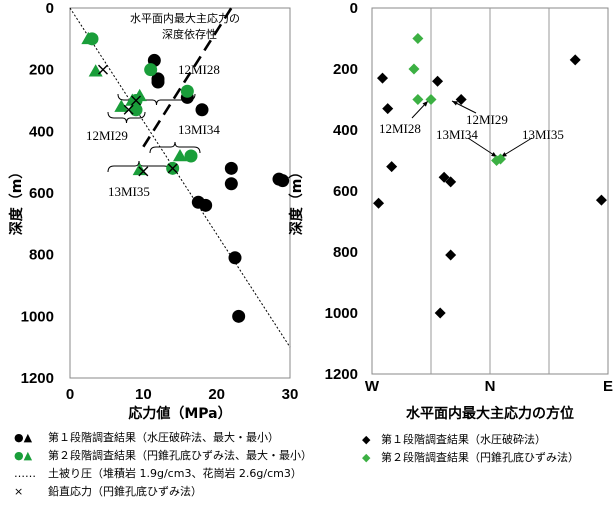 Image resolution: width=613 pixels, height=508 pixels. Describe the element at coordinates (480, 457) in the screenshot. I see `legend-label: 第２段階調査結果（円錐孔底ひずみ法）` at that location.